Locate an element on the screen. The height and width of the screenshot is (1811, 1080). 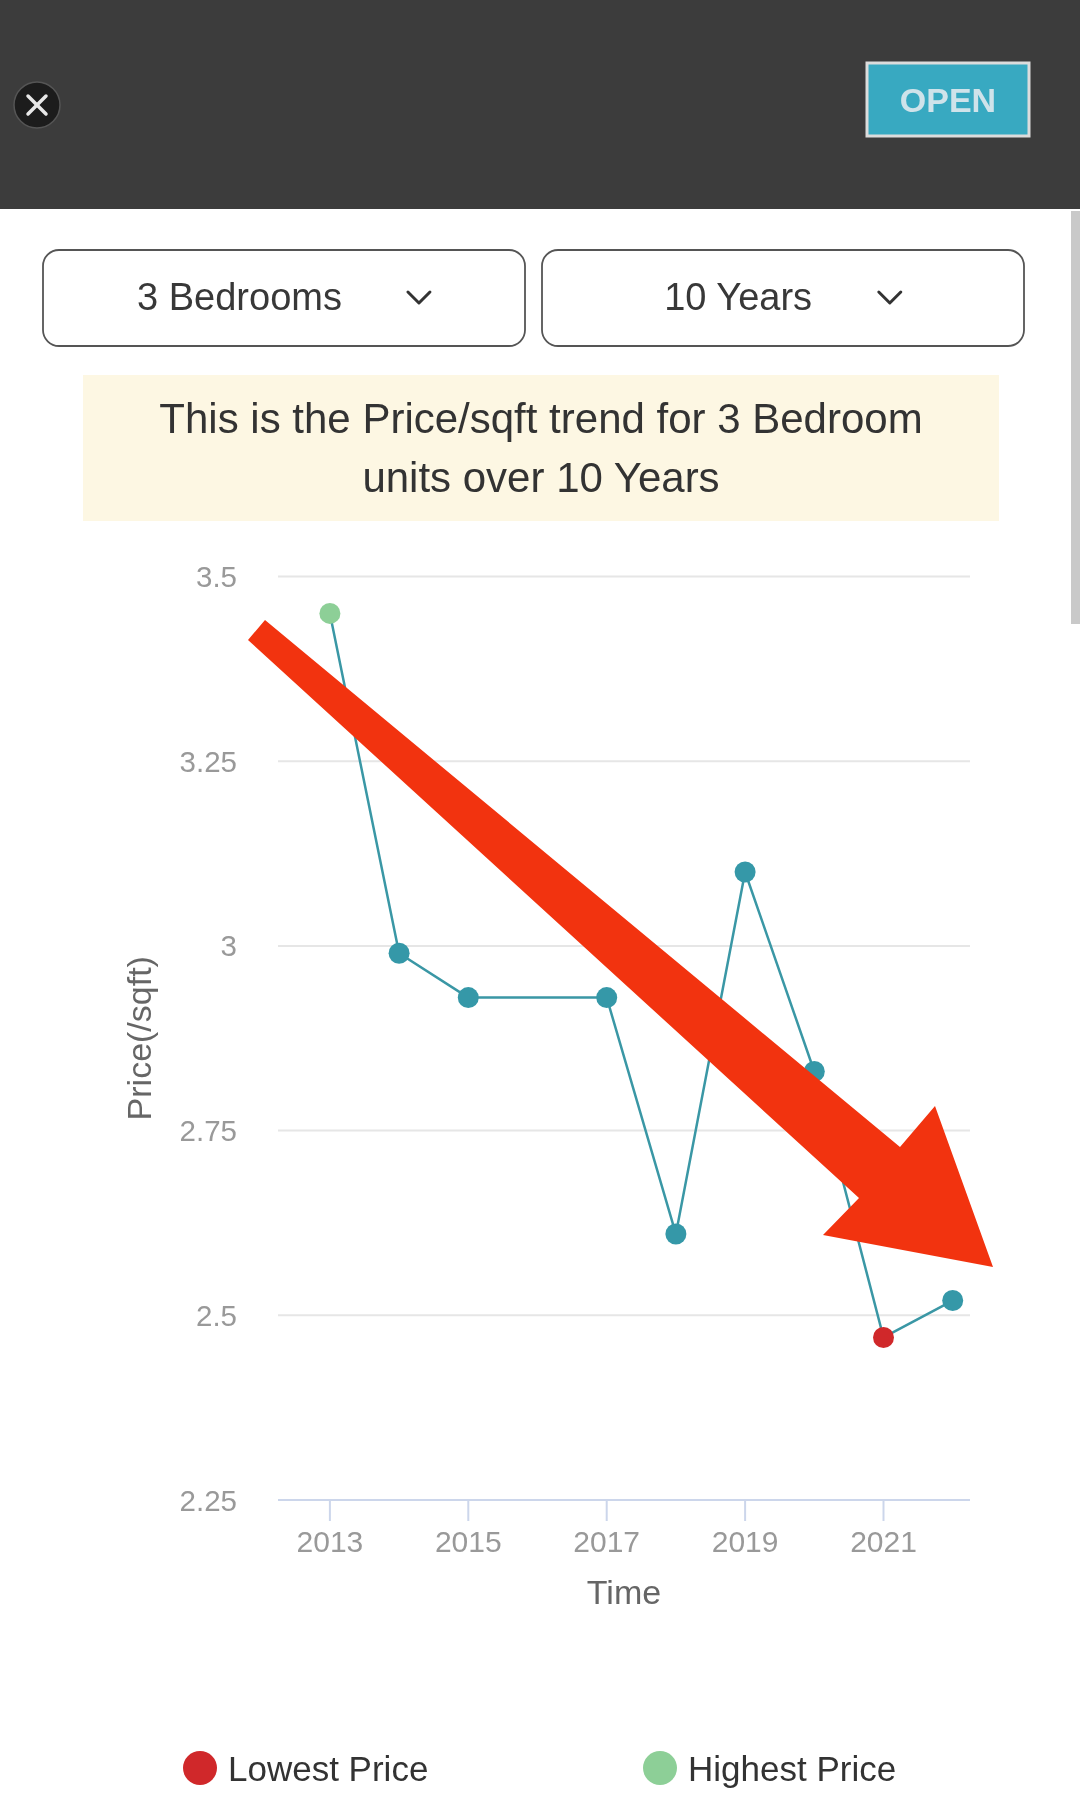
x-tick-label: 2021 is located at coordinates (883, 1541).